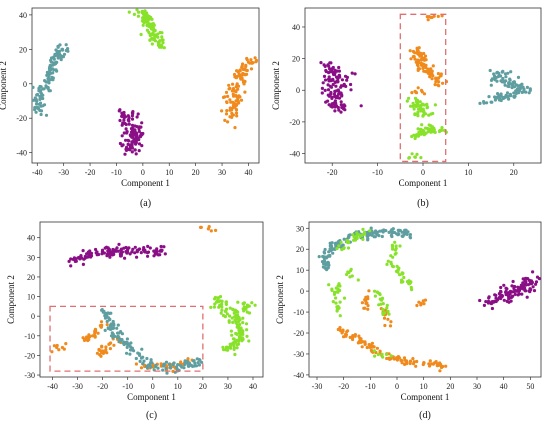 The image size is (550, 426). Describe the element at coordinates (143, 172) in the screenshot. I see `x-tick-label: 0` at that location.